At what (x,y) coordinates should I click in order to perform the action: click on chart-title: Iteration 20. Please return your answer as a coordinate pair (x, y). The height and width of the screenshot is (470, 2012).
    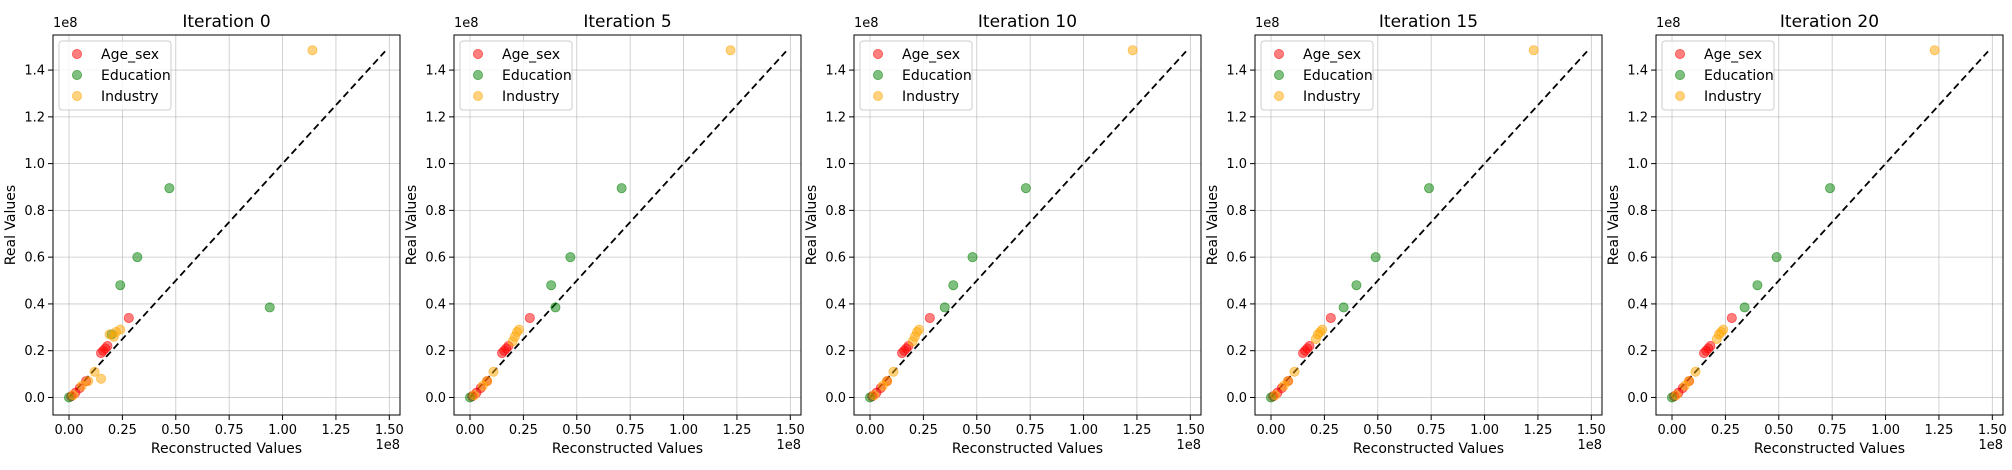
    Looking at the image, I should click on (1829, 22).